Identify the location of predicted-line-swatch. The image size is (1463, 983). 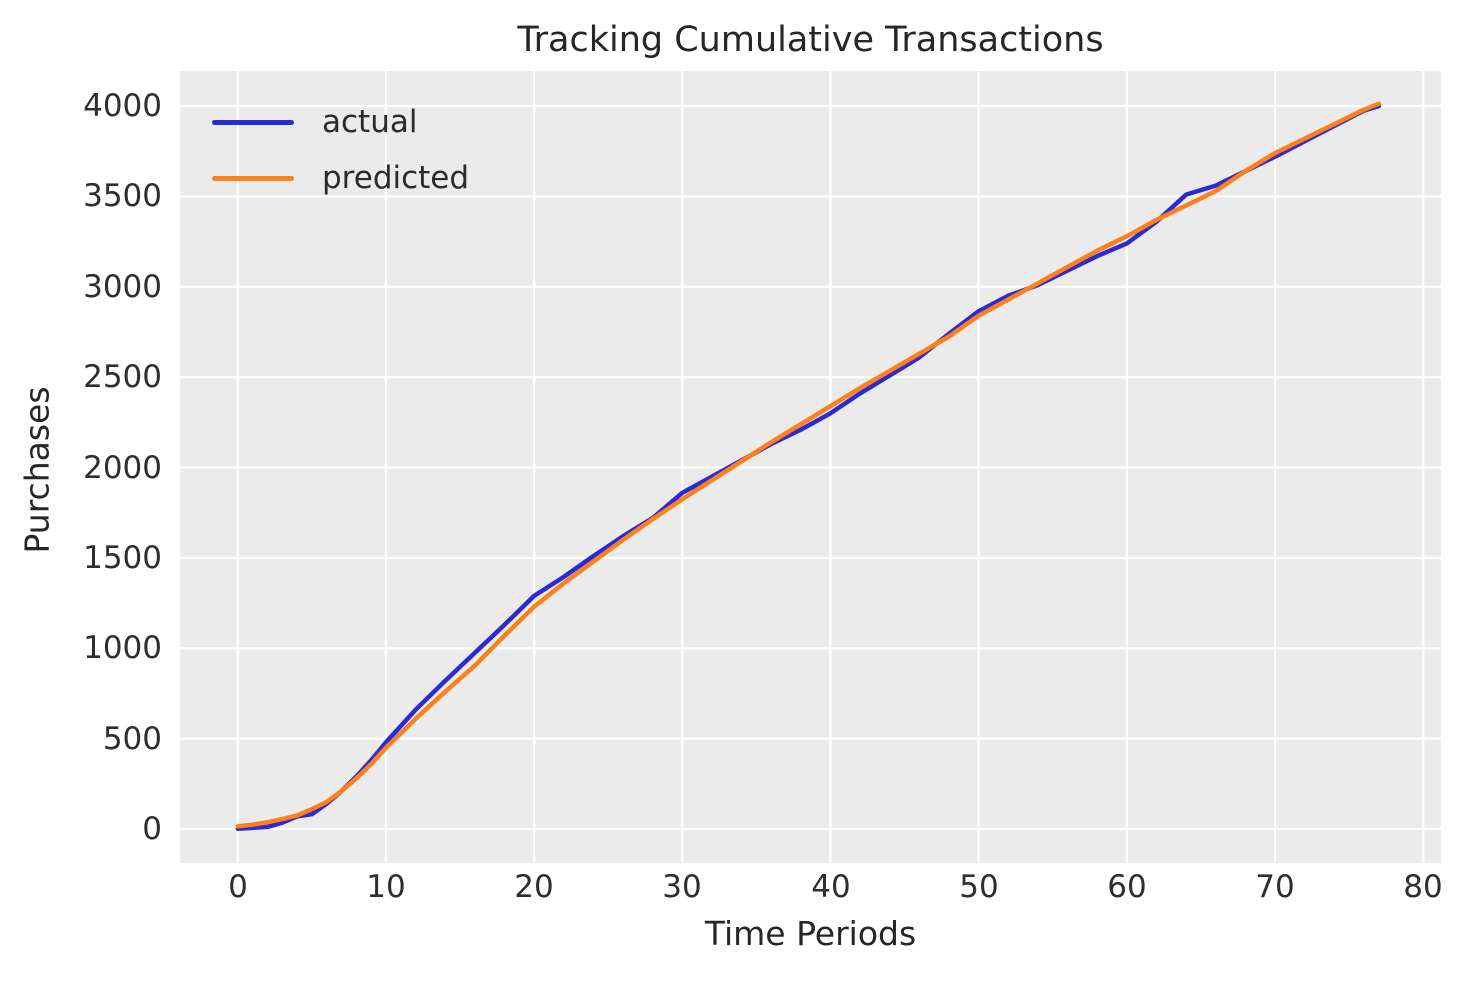
(253, 178).